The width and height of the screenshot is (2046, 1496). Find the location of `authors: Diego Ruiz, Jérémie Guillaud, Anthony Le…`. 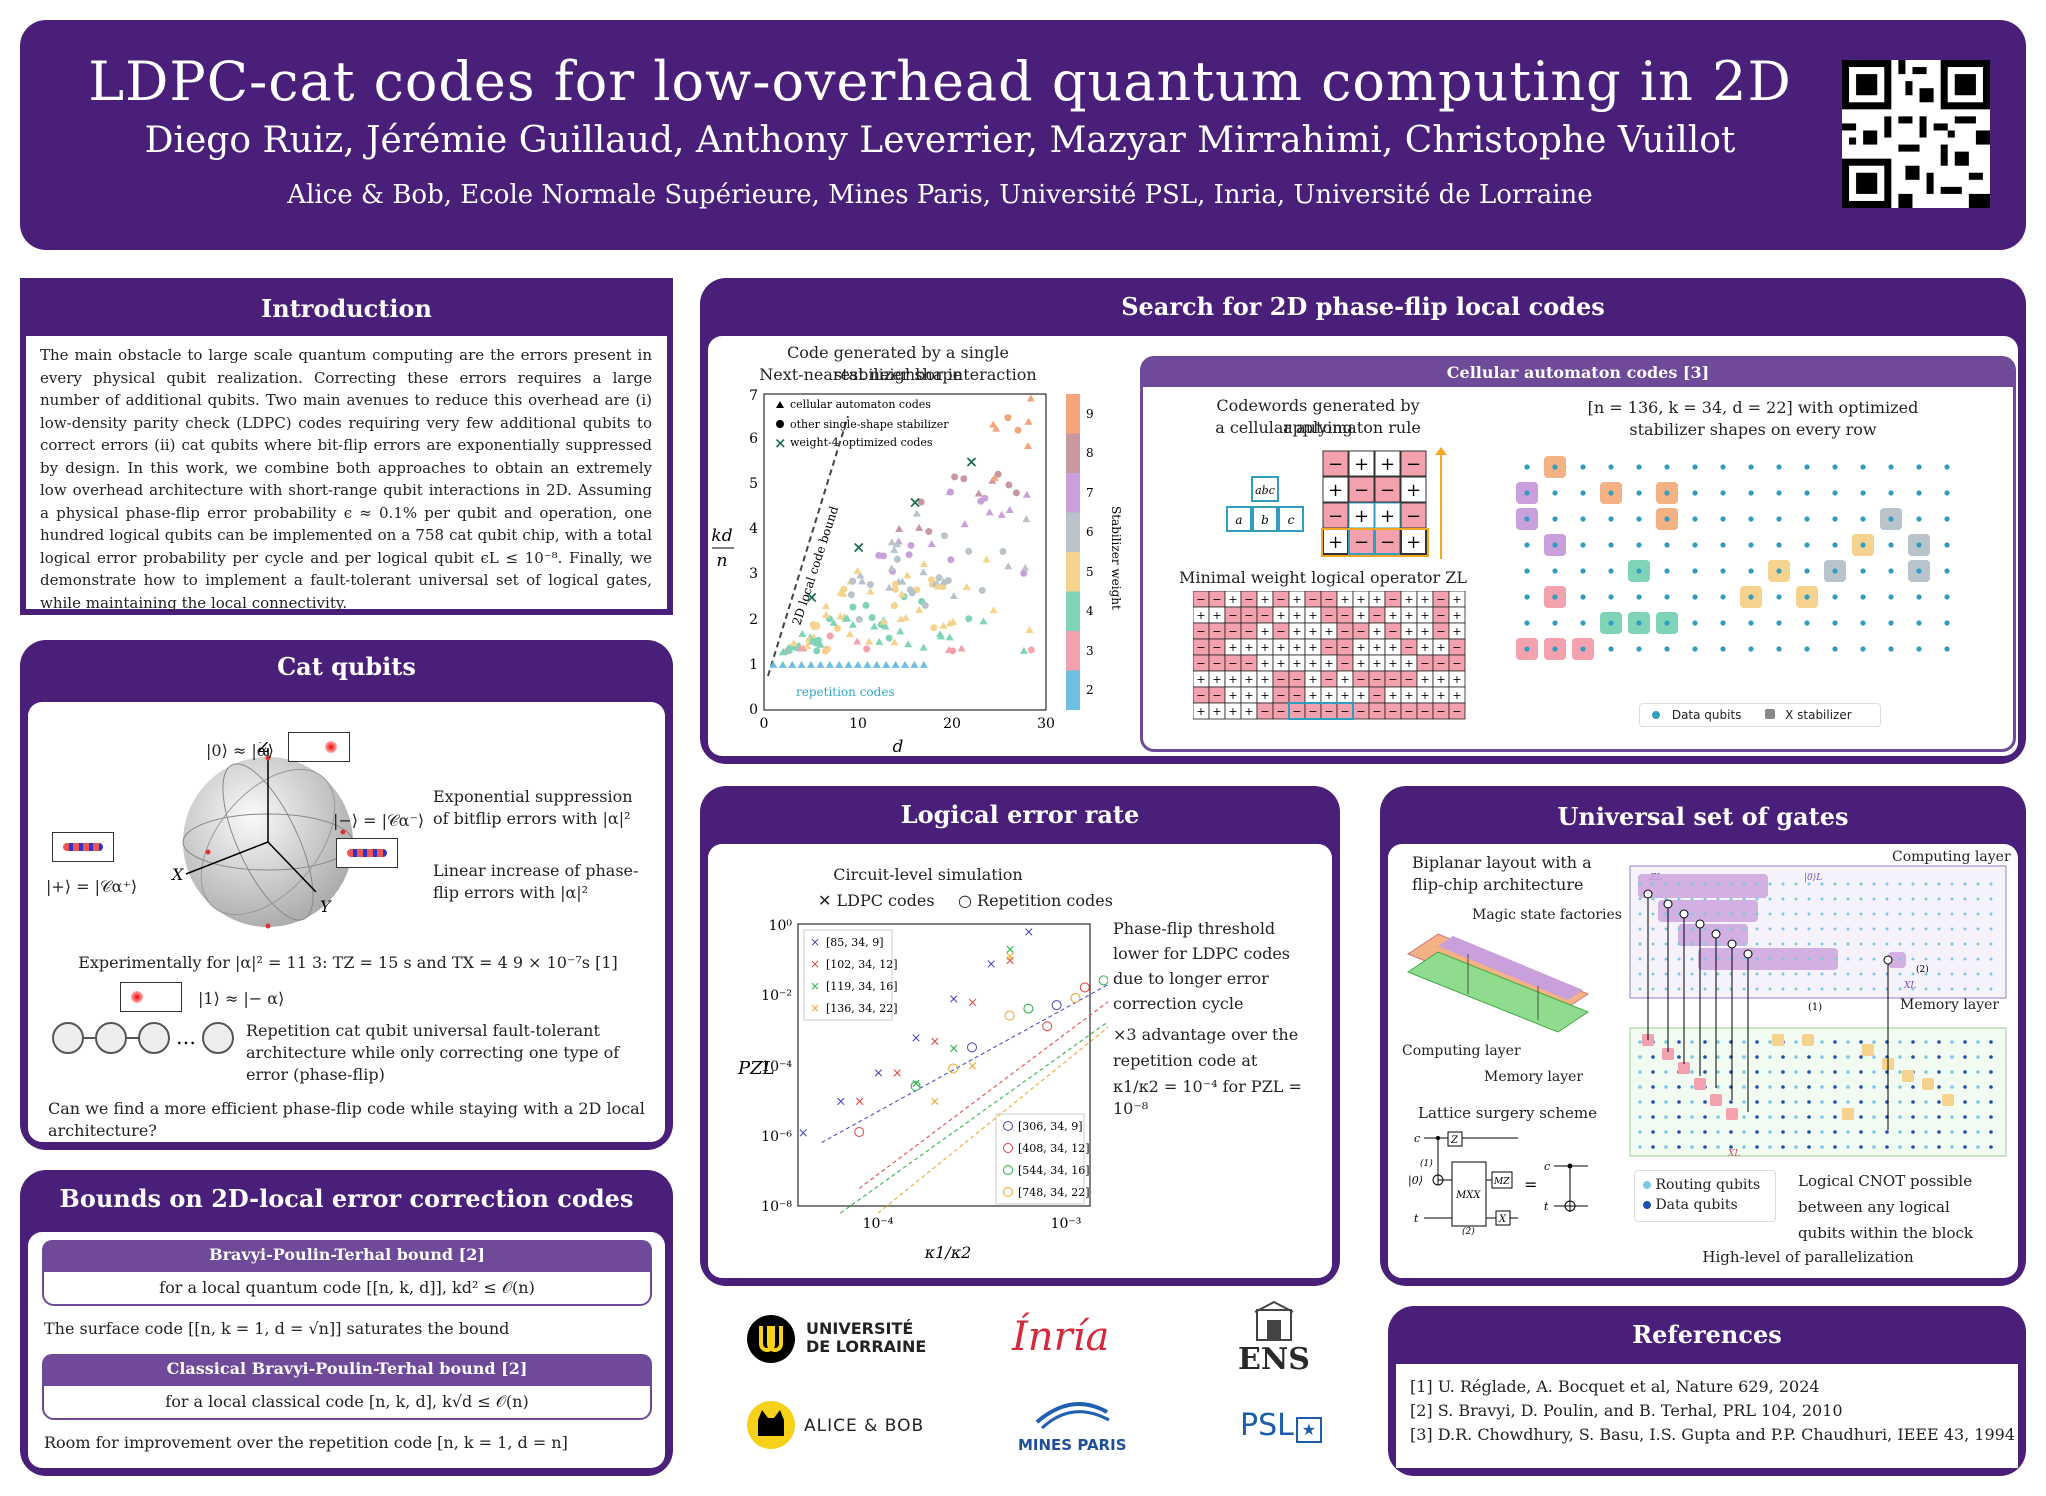

authors: Diego Ruiz, Jérémie Guillaud, Anthony Le… is located at coordinates (940, 140).